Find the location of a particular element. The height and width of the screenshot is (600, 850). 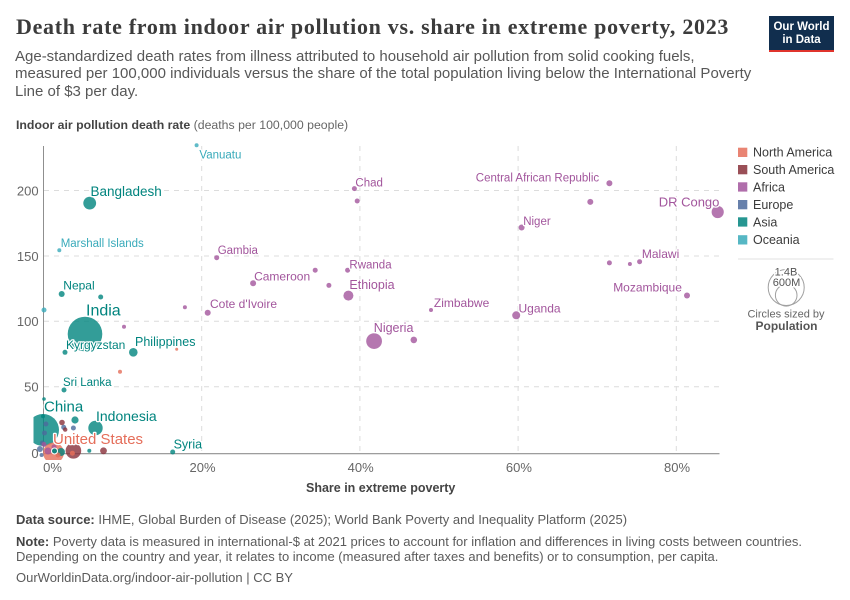

svg-text: Central African Republic is located at coordinates (538, 179).